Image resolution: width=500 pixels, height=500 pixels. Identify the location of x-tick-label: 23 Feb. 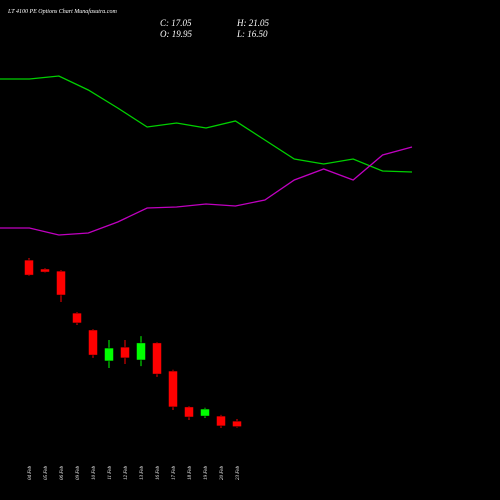
(238, 473).